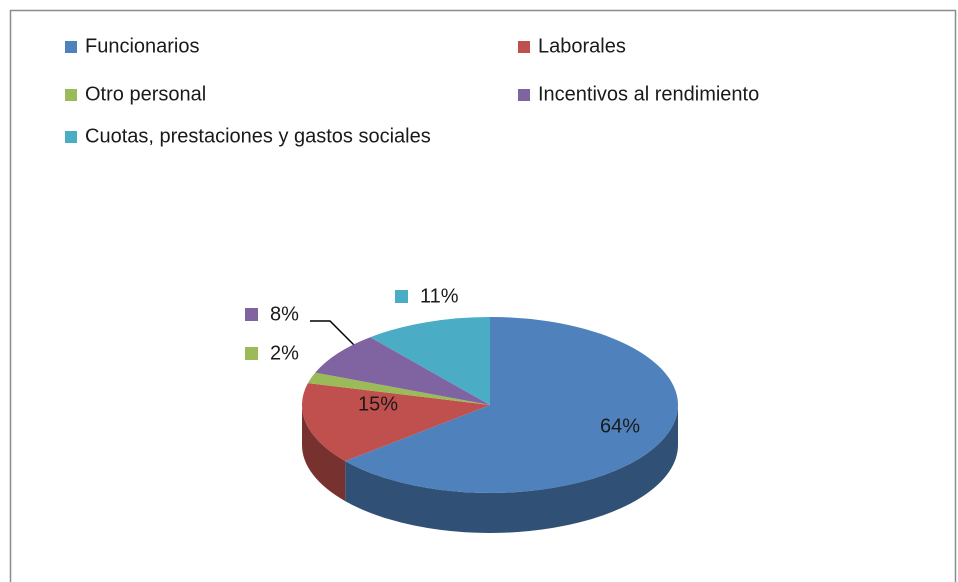  I want to click on legend-label: Otro personal, so click(145, 94).